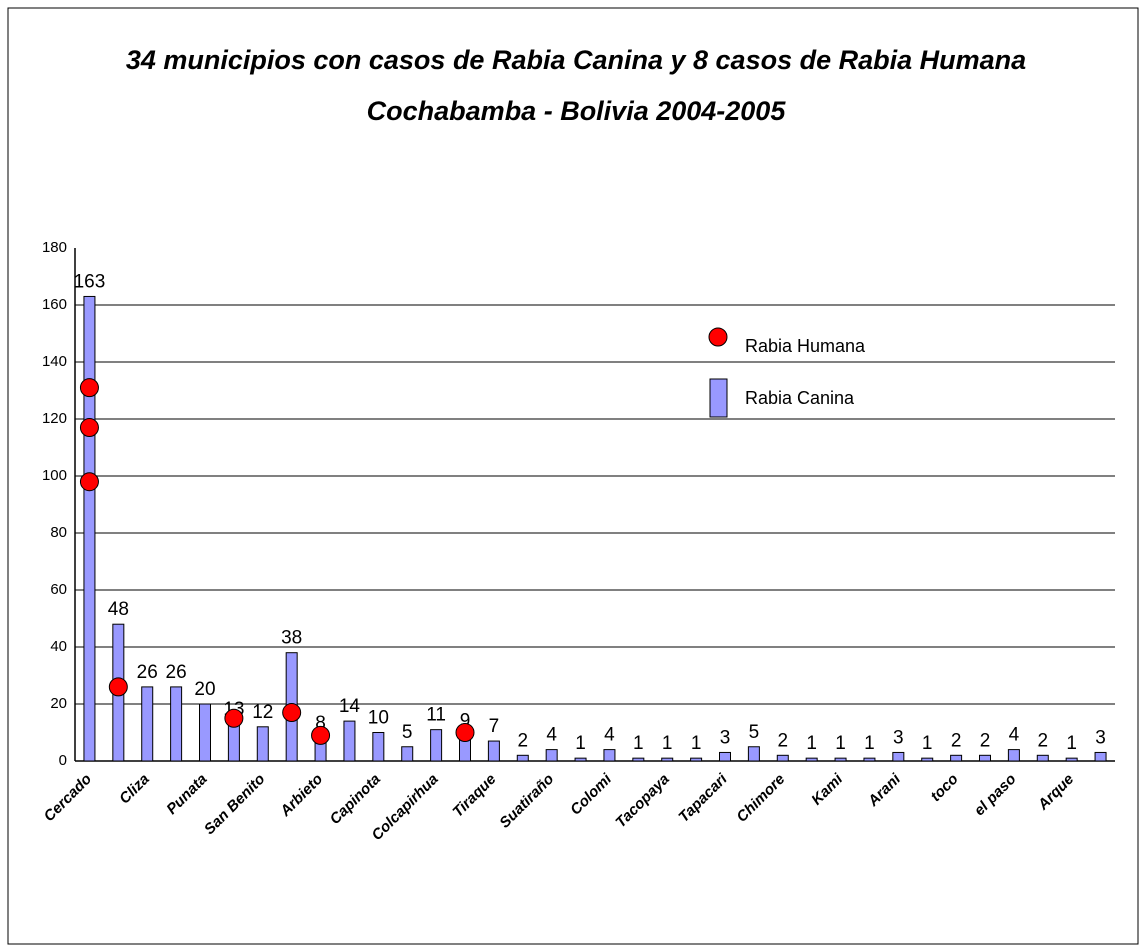 This screenshot has width=1143, height=952. Describe the element at coordinates (54, 361) in the screenshot. I see `y-tick-label: 140` at that location.